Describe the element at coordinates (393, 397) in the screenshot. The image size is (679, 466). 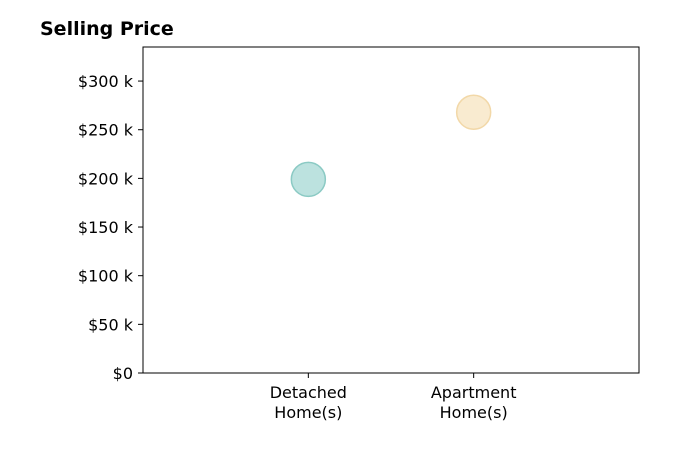
I see `x-axis: Detached Home(s) Apartment Home(s)` at that location.